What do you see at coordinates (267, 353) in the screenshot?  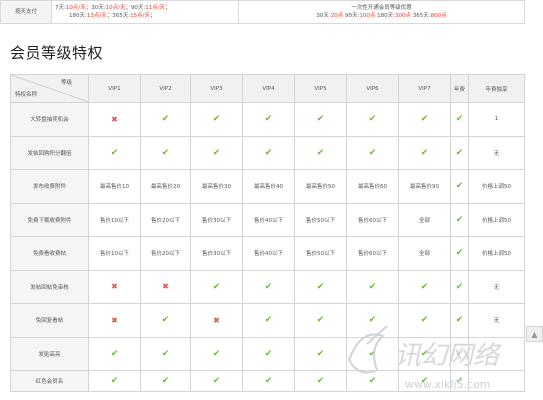 I see `table-row: 发贴高亮 ✔ ✔ ✔ ✔ ✔ ✔ ✔ ✔` at bounding box center [267, 353].